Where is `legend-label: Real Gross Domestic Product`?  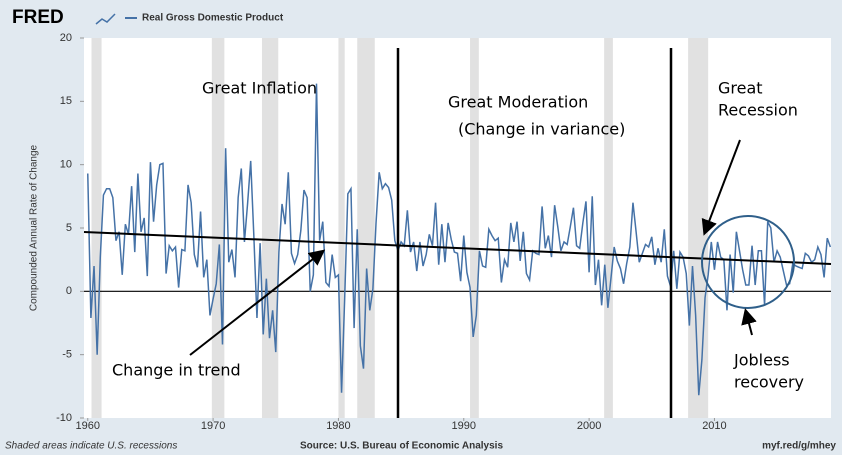
legend-label: Real Gross Domestic Product is located at coordinates (213, 18).